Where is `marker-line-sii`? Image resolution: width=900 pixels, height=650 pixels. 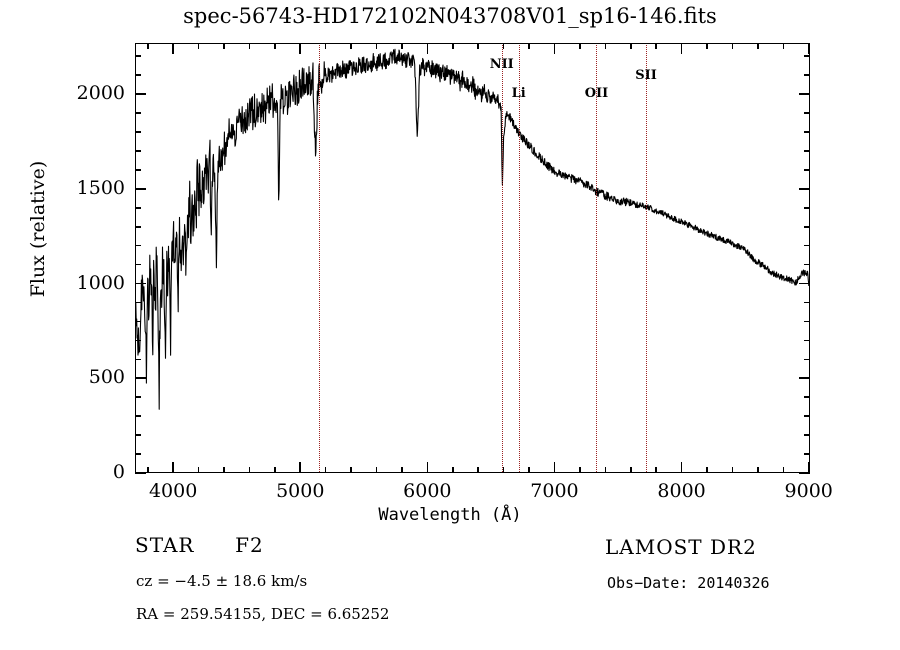 marker-line-sii is located at coordinates (647, 258).